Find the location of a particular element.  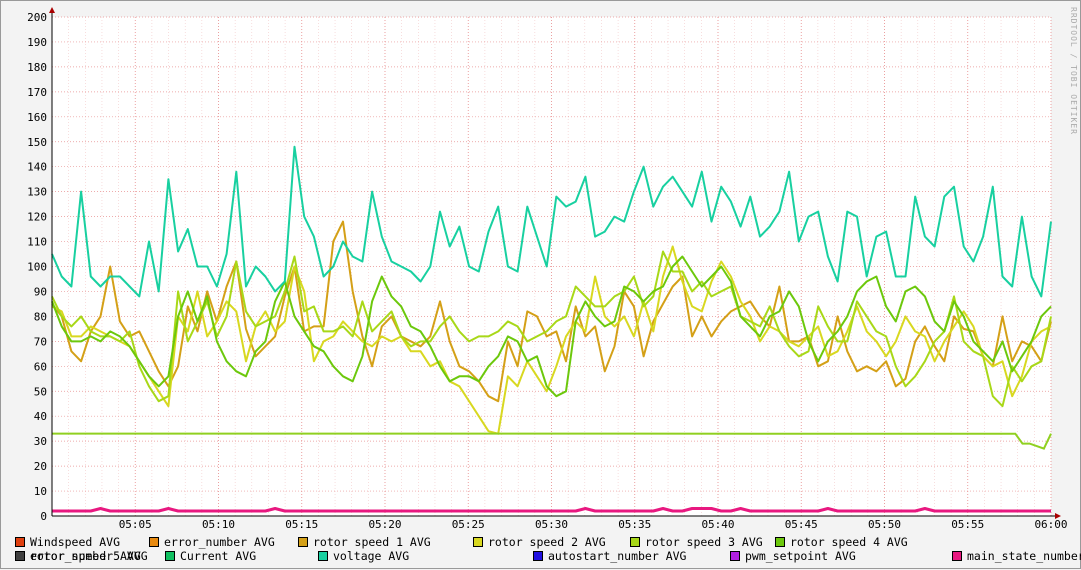

y-tick-label: 40 is located at coordinates (40, 416).